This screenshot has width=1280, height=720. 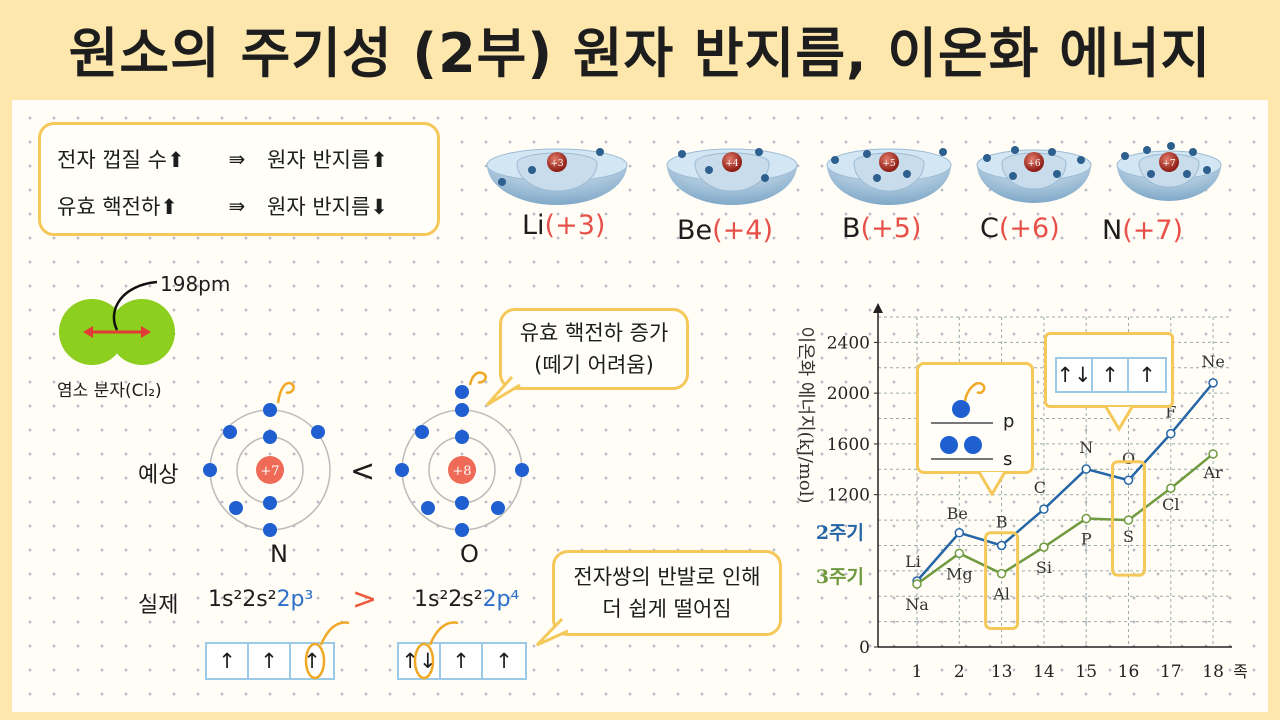 What do you see at coordinates (564, 225) in the screenshot?
I see `atom-label-li: Li(+3)` at bounding box center [564, 225].